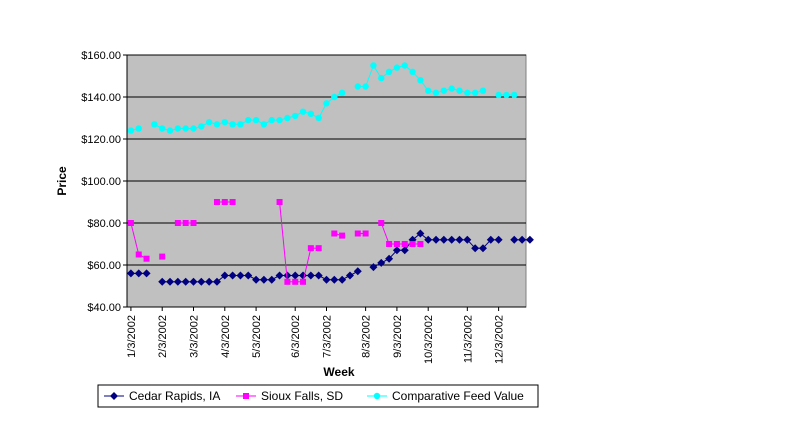  I want to click on x-tick-label: 2/3/2002, so click(163, 336).